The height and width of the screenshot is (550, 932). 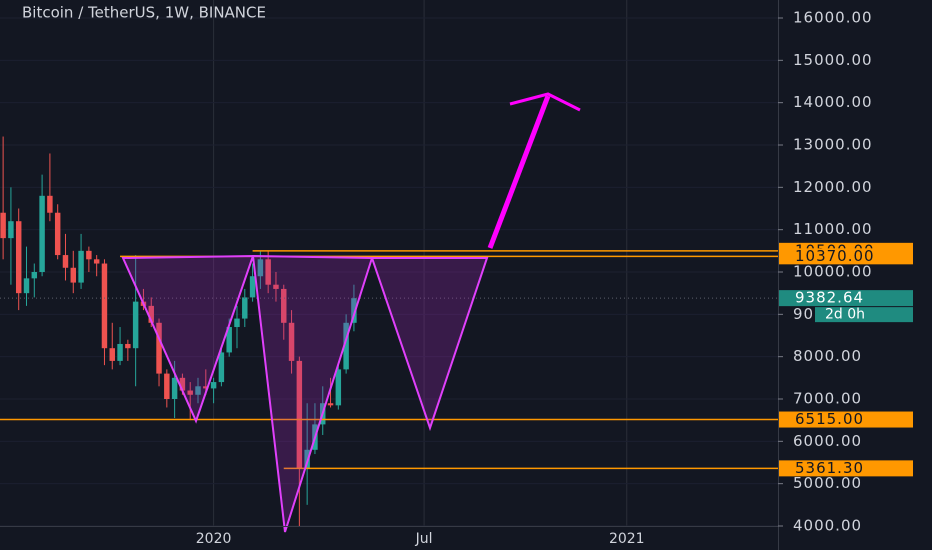 What do you see at coordinates (827, 399) in the screenshot?
I see `y-tick-label: 7000.00` at bounding box center [827, 399].